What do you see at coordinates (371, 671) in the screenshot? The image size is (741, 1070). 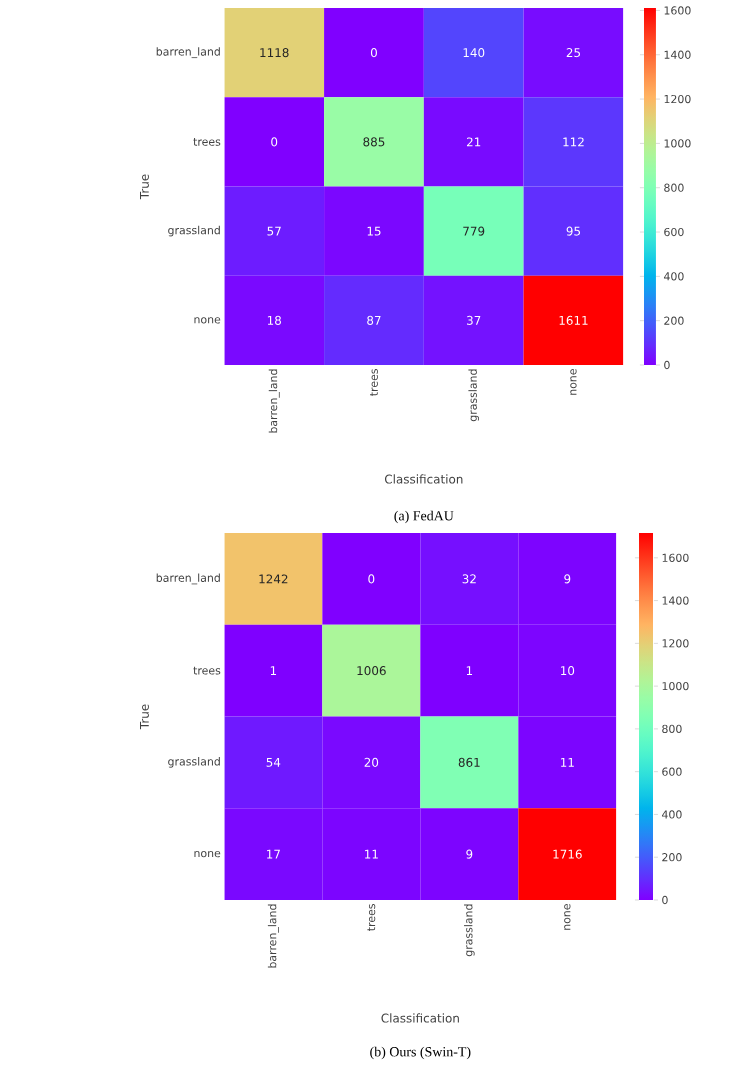 I see `data-label: 1006` at bounding box center [371, 671].